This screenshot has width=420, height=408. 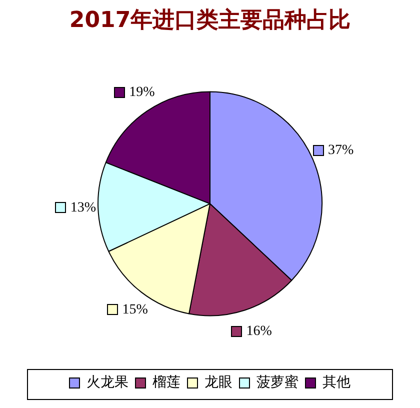 I want to click on data-label: 19%, so click(x=142, y=92).